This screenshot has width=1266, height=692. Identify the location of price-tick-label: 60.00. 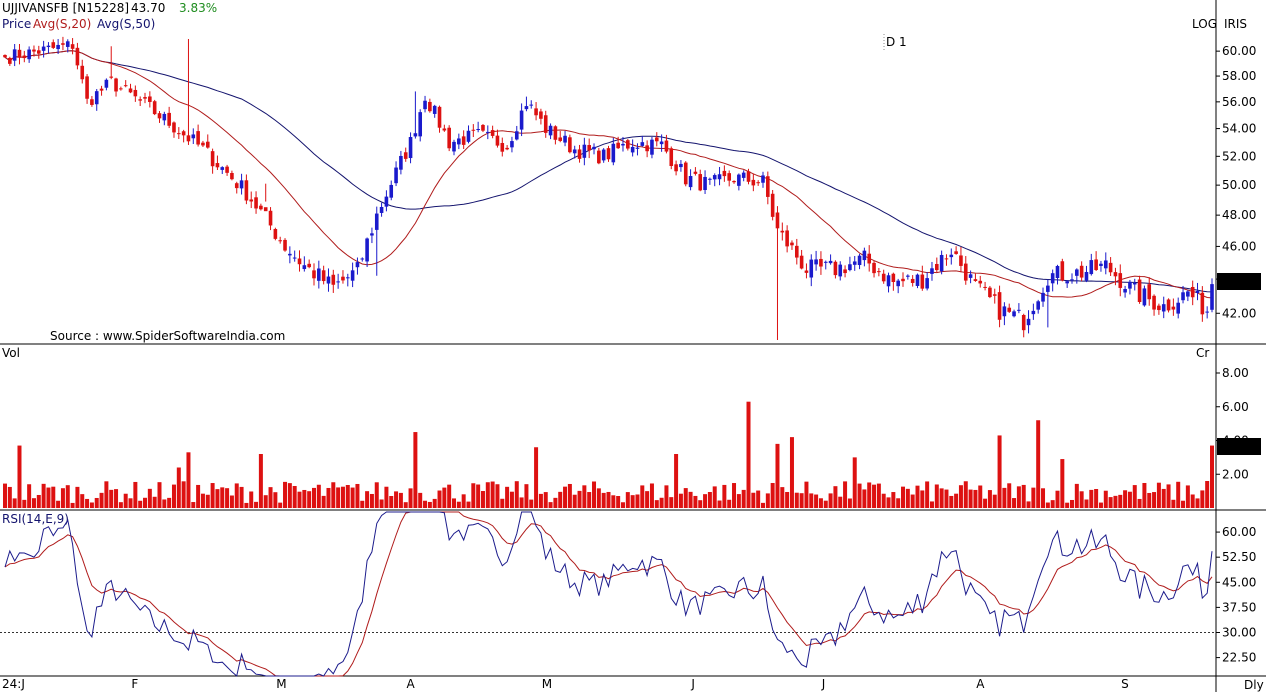
(1239, 51).